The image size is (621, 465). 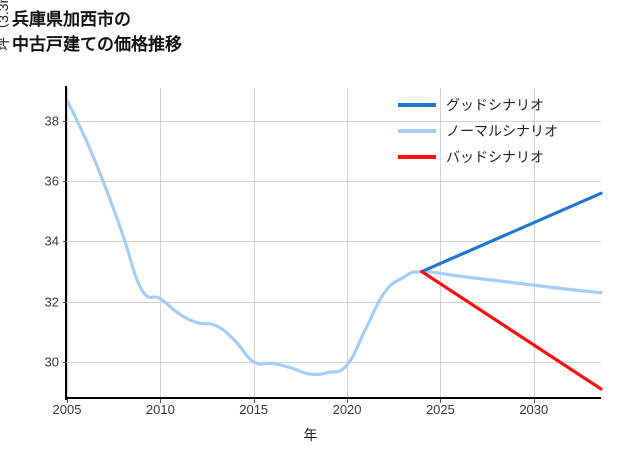 What do you see at coordinates (160, 409) in the screenshot?
I see `x-tick-label: 2010` at bounding box center [160, 409].